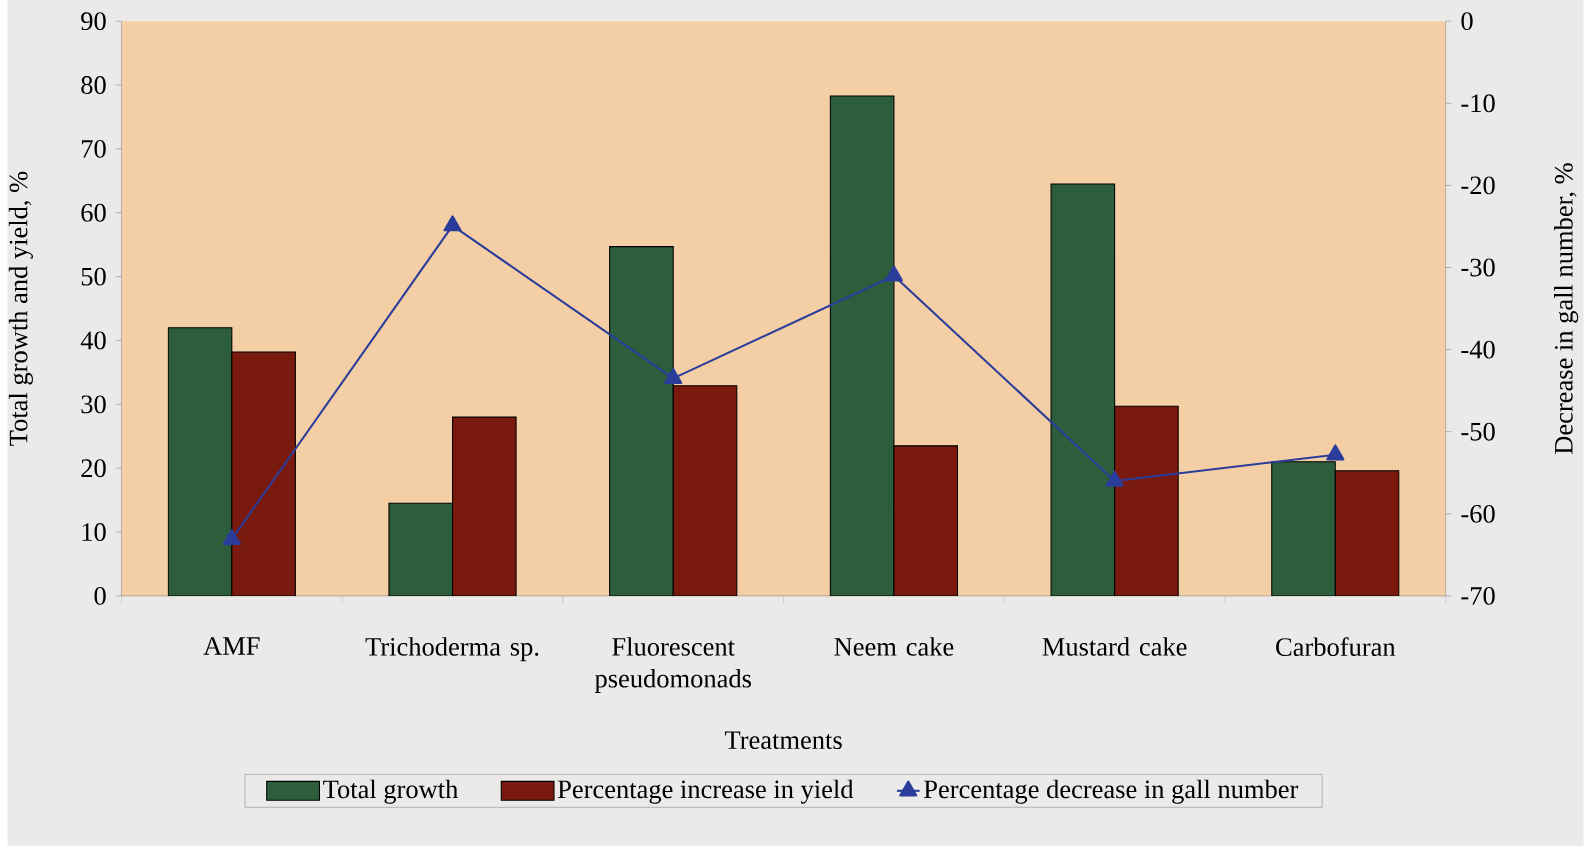 This screenshot has width=1587, height=846. I want to click on y-tick-label: 30, so click(93, 404).